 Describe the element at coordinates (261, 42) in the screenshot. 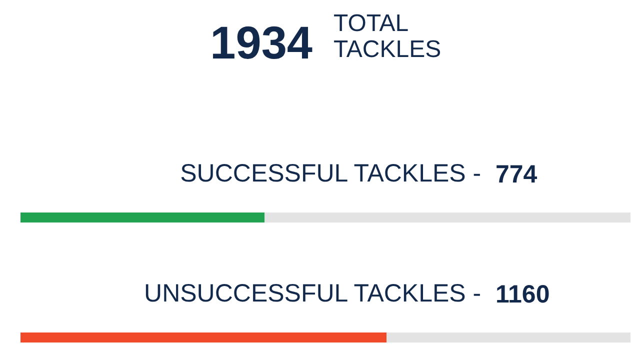

I see `chart-title: 1934` at that location.